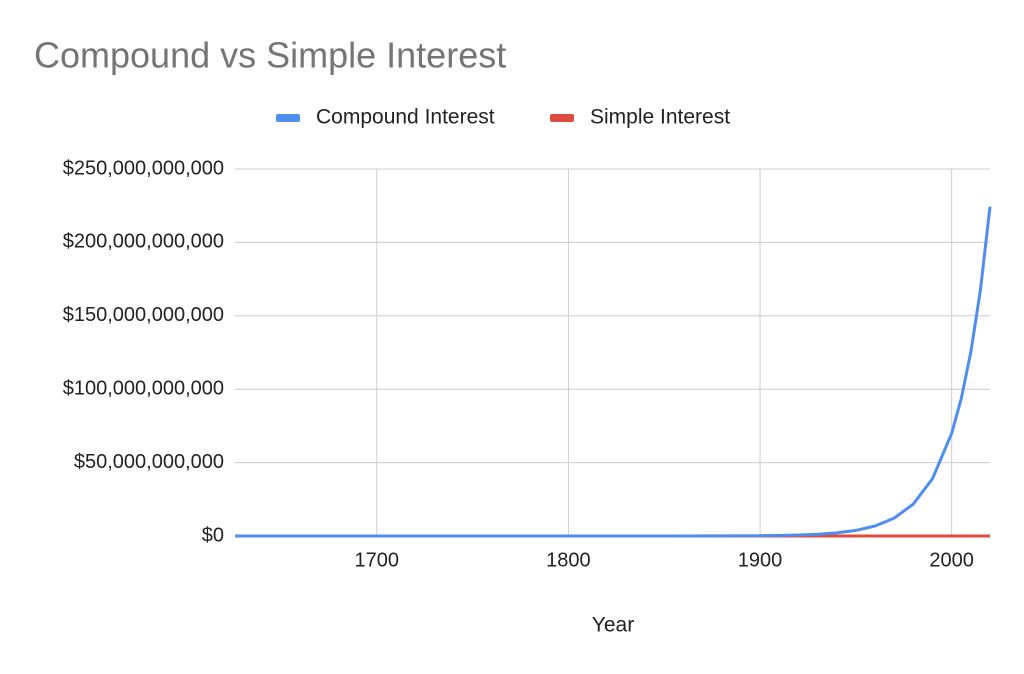 The image size is (1024, 674). I want to click on y-tick-label: $100,000,000,000, so click(143, 388).